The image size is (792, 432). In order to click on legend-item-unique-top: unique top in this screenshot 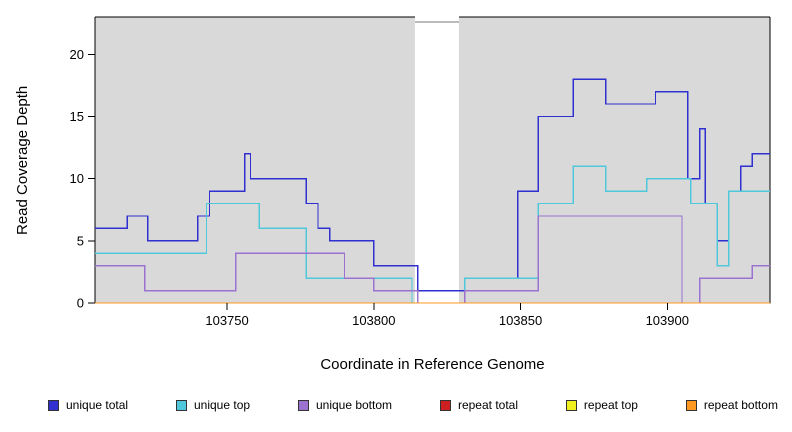, I will do `click(213, 405)`.